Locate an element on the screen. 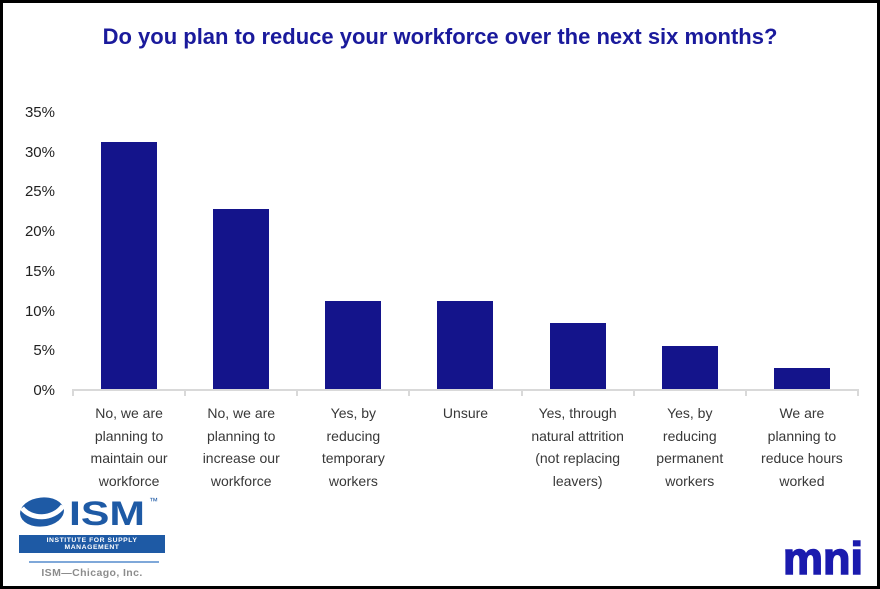  y-axis-label: 15% is located at coordinates (39, 271).